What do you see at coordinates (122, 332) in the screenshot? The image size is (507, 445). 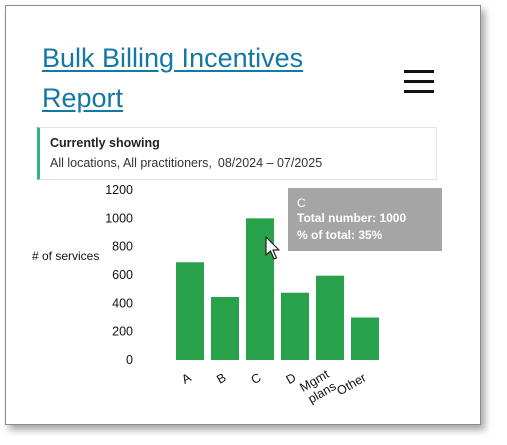 I see `y-tick-label: 200` at bounding box center [122, 332].